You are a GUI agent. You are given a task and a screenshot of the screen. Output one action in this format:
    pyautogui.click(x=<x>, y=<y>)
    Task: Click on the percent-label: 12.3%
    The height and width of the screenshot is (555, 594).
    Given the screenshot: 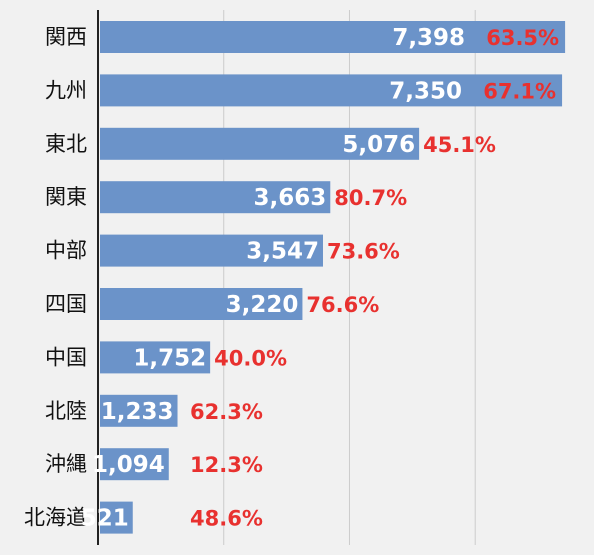 What is the action you would take?
    pyautogui.click(x=226, y=465)
    